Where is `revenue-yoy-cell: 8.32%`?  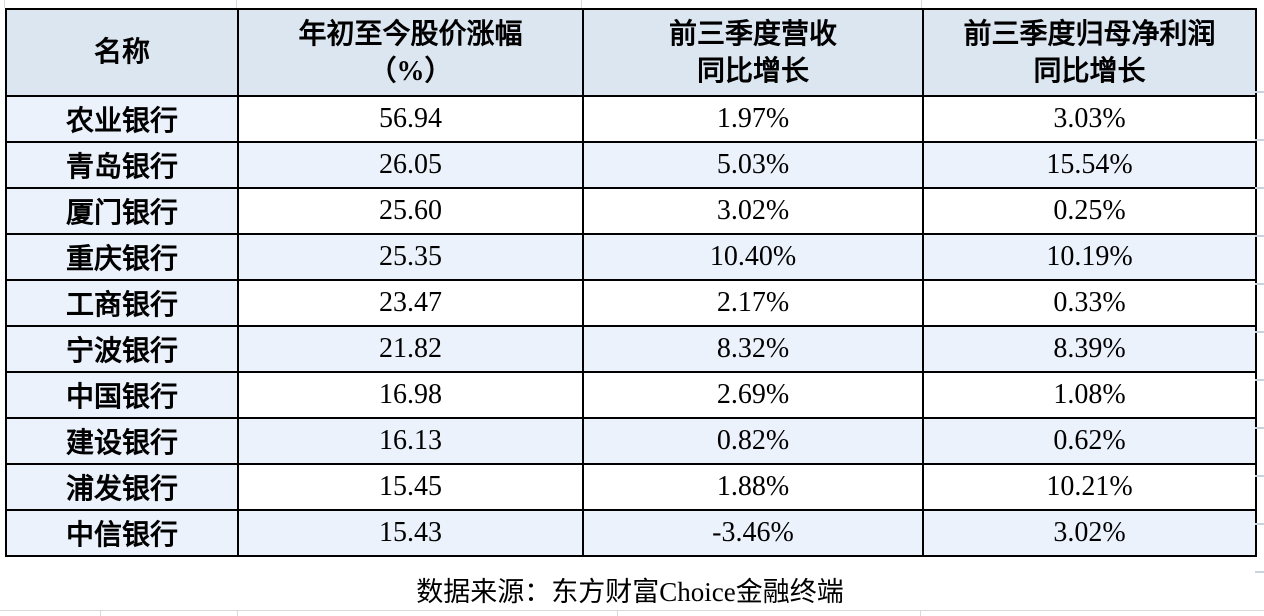 revenue-yoy-cell: 8.32% is located at coordinates (753, 349).